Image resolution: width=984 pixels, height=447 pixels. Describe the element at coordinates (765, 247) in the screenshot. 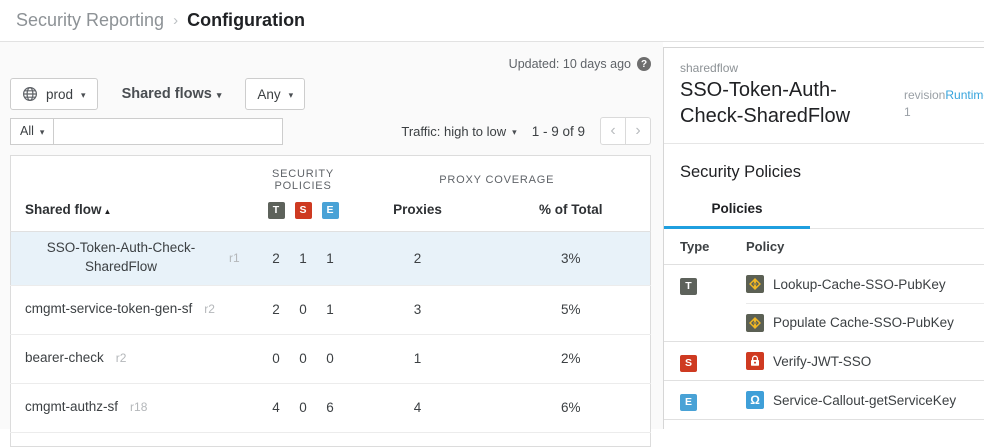

I see `policy-column-header: Policy` at that location.